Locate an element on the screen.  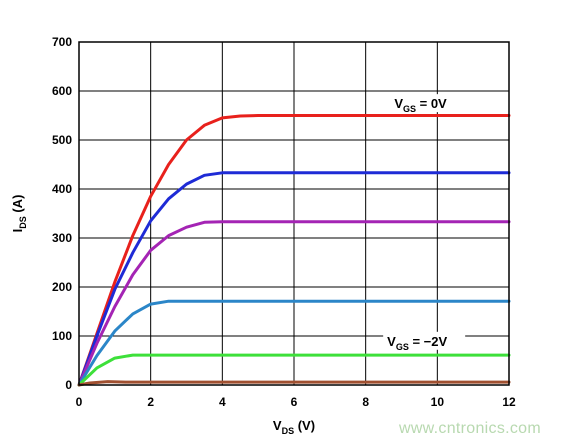
y-tick-label: 700 is located at coordinates (62, 42).